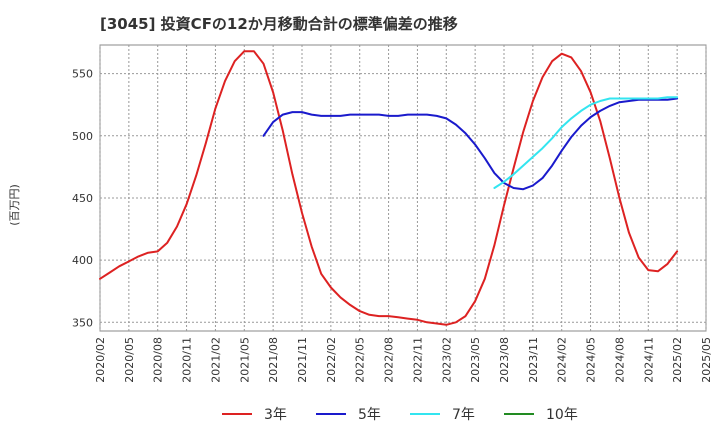 This screenshot has height=440, width=720. I want to click on x-tick-label: 2025/02, so click(677, 360).